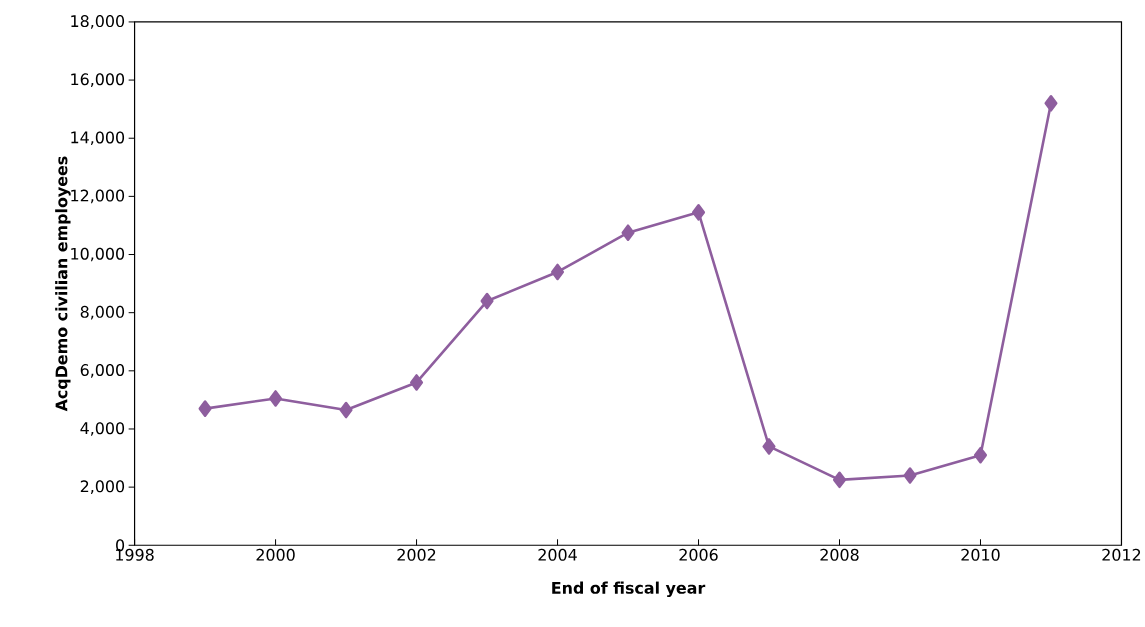 The width and height of the screenshot is (1145, 627). What do you see at coordinates (698, 554) in the screenshot?
I see `x-tick-label: 2006` at bounding box center [698, 554].